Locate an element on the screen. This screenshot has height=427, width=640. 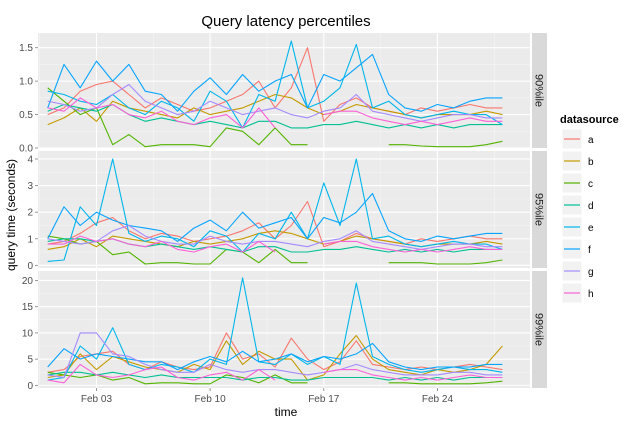
legend-item-a: a is located at coordinates (577, 139).